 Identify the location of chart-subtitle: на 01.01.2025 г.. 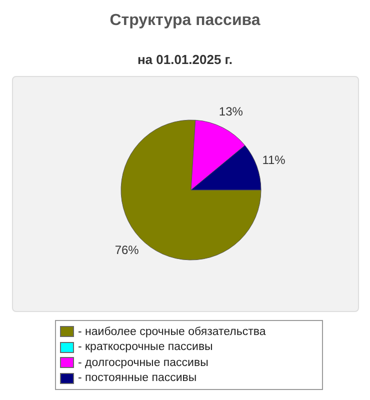
(185, 59).